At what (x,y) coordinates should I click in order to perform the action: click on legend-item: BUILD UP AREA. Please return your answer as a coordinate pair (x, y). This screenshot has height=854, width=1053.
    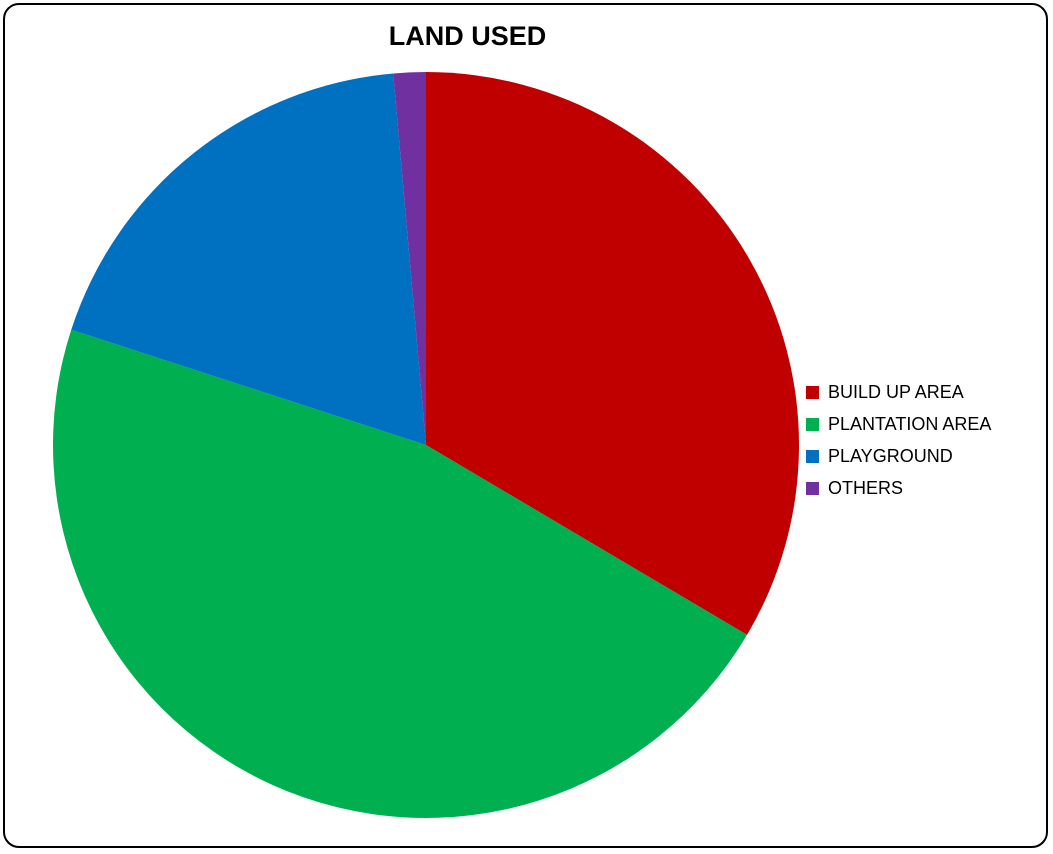
    Looking at the image, I should click on (898, 392).